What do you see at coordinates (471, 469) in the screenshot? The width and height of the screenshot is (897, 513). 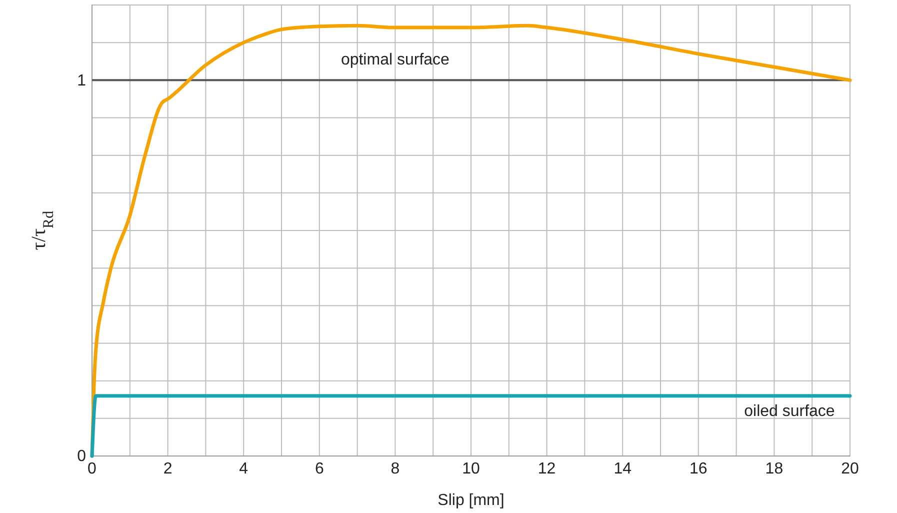 I see `x-tick-label: 10` at bounding box center [471, 469].